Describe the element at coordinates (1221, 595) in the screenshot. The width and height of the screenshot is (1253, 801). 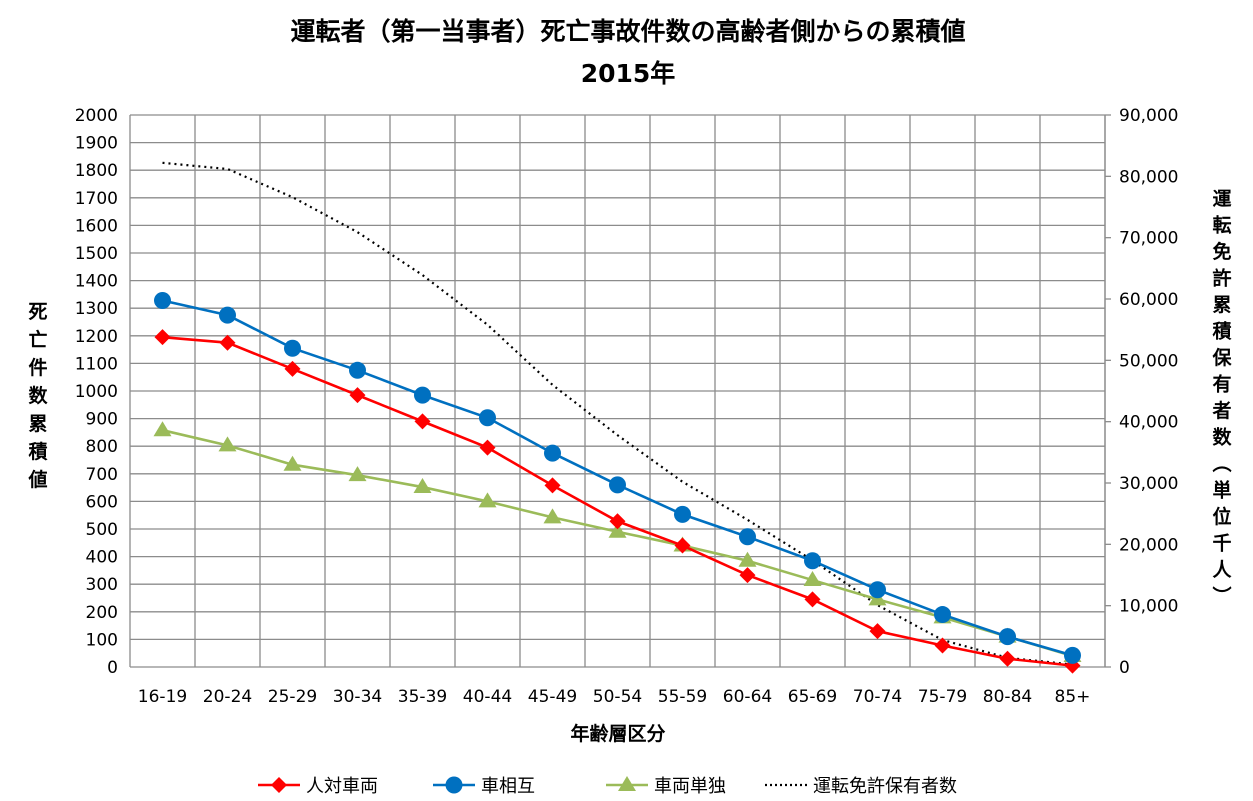
I see `y2-axis-label-char: ）` at that location.